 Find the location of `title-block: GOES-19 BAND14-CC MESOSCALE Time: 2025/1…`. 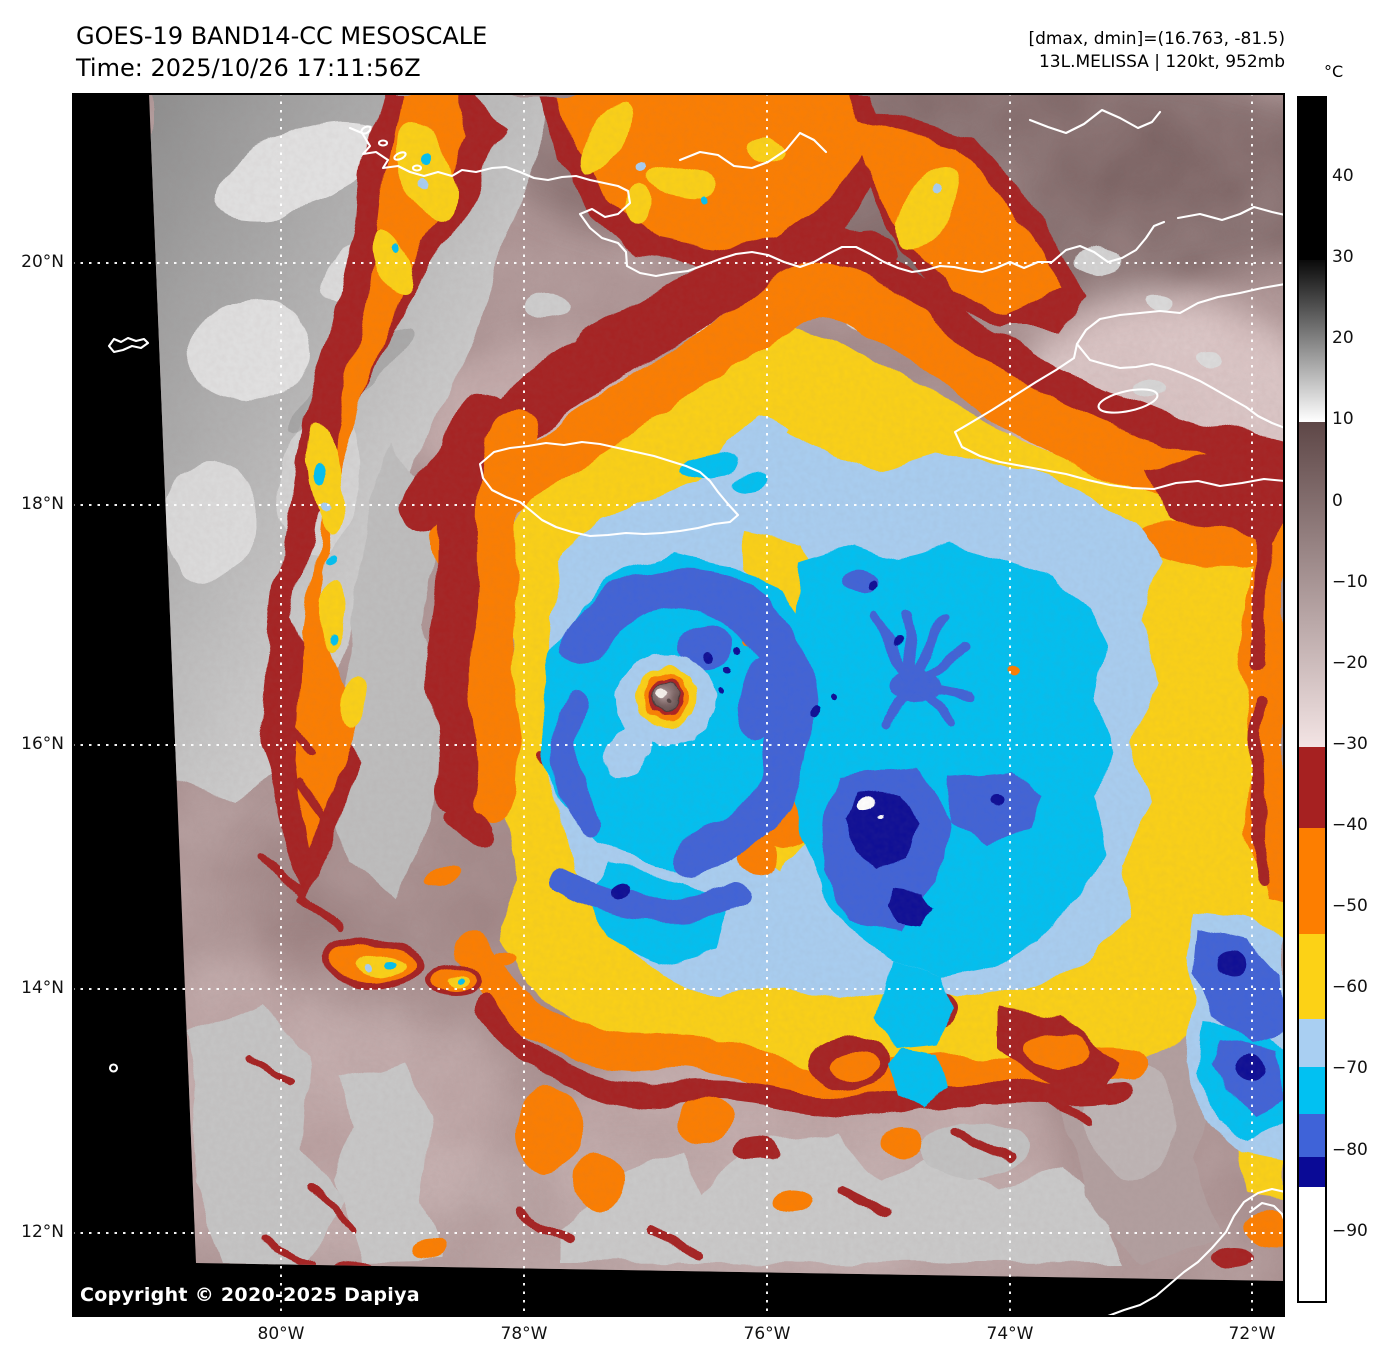

title-block: GOES-19 BAND14-CC MESOSCALE Time: 2025/1… is located at coordinates (281, 52).